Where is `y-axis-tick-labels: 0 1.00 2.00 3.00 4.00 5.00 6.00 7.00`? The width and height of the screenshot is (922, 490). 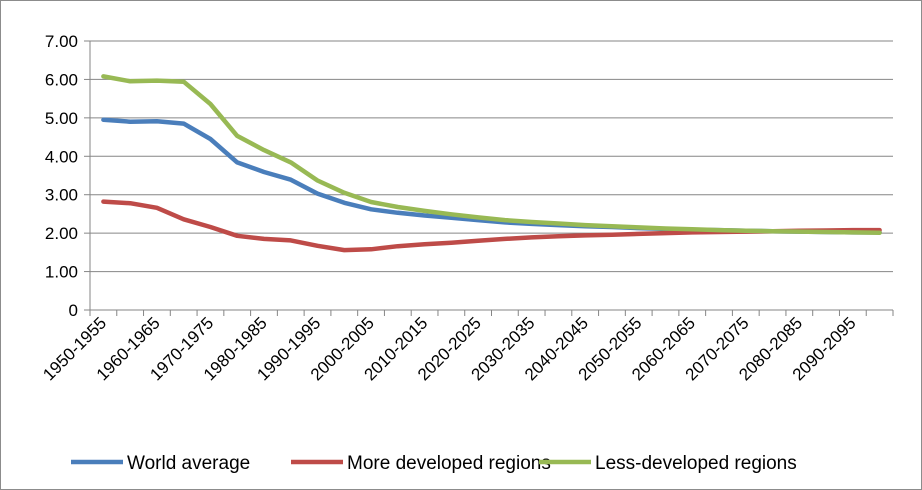
y-axis-tick-labels: 0 1.00 2.00 3.00 4.00 5.00 6.00 7.00 is located at coordinates (61, 176).